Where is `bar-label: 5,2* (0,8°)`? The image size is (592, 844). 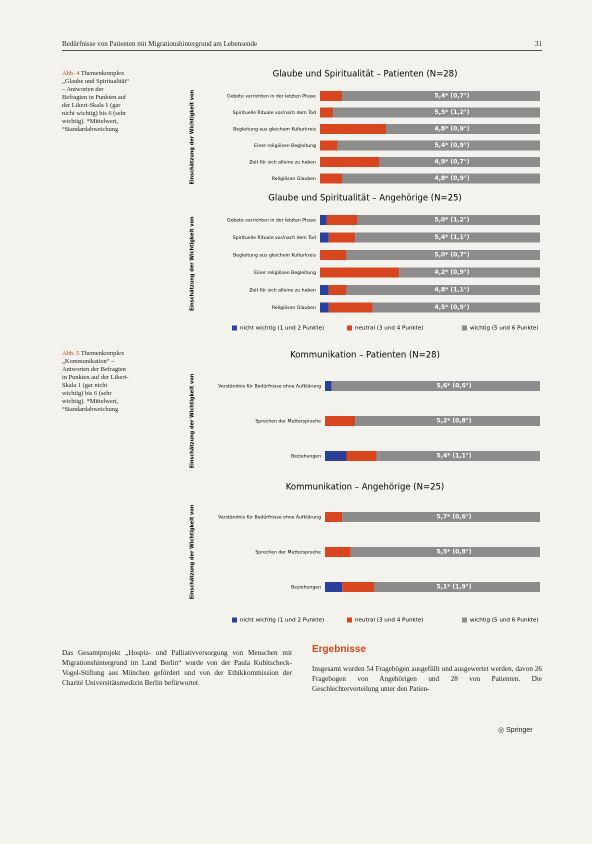 bar-label: 5,2* (0,8°) is located at coordinates (454, 421).